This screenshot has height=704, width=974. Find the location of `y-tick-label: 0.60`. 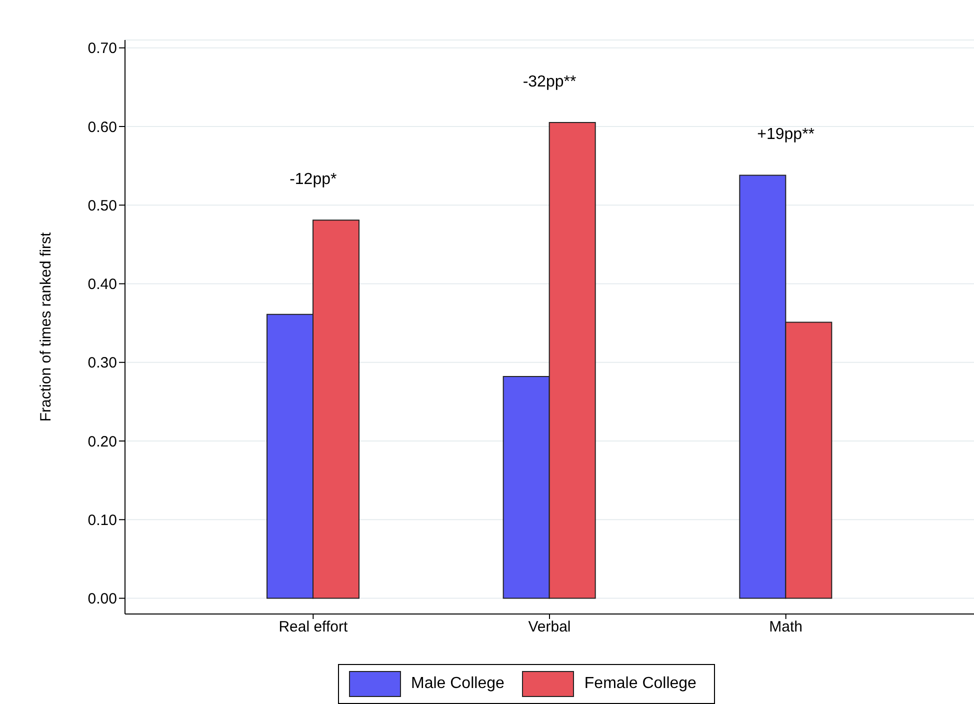

y-tick-label: 0.60 is located at coordinates (102, 127).